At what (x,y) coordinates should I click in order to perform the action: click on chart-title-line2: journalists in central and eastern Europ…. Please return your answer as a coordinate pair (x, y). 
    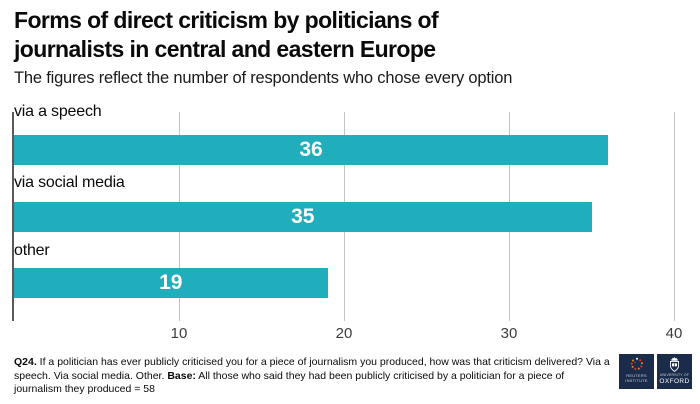
    Looking at the image, I should click on (225, 49).